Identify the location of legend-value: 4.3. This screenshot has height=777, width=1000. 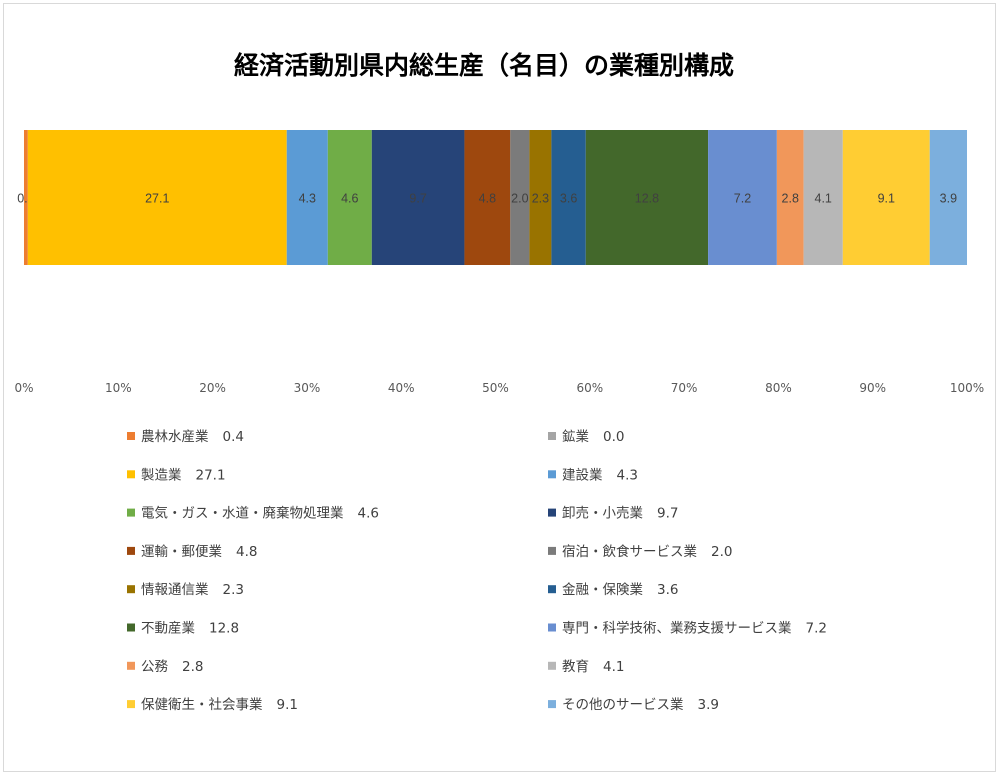
(627, 475).